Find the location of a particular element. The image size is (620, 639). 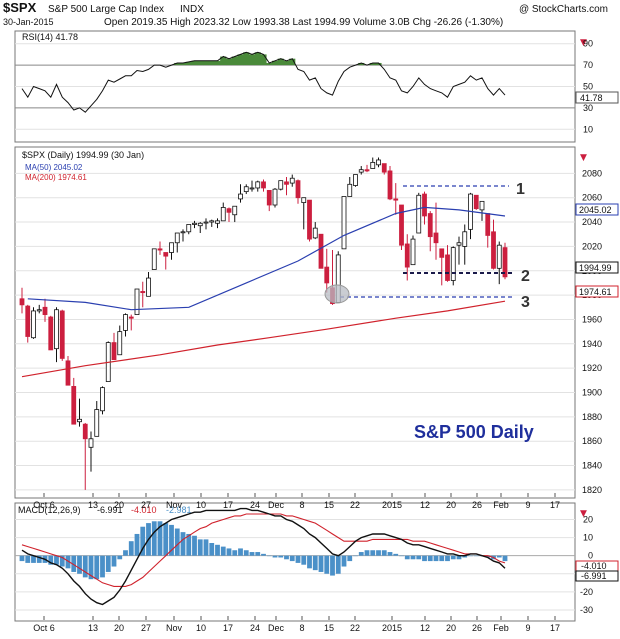

x-tick-label: 22 is located at coordinates (355, 505).